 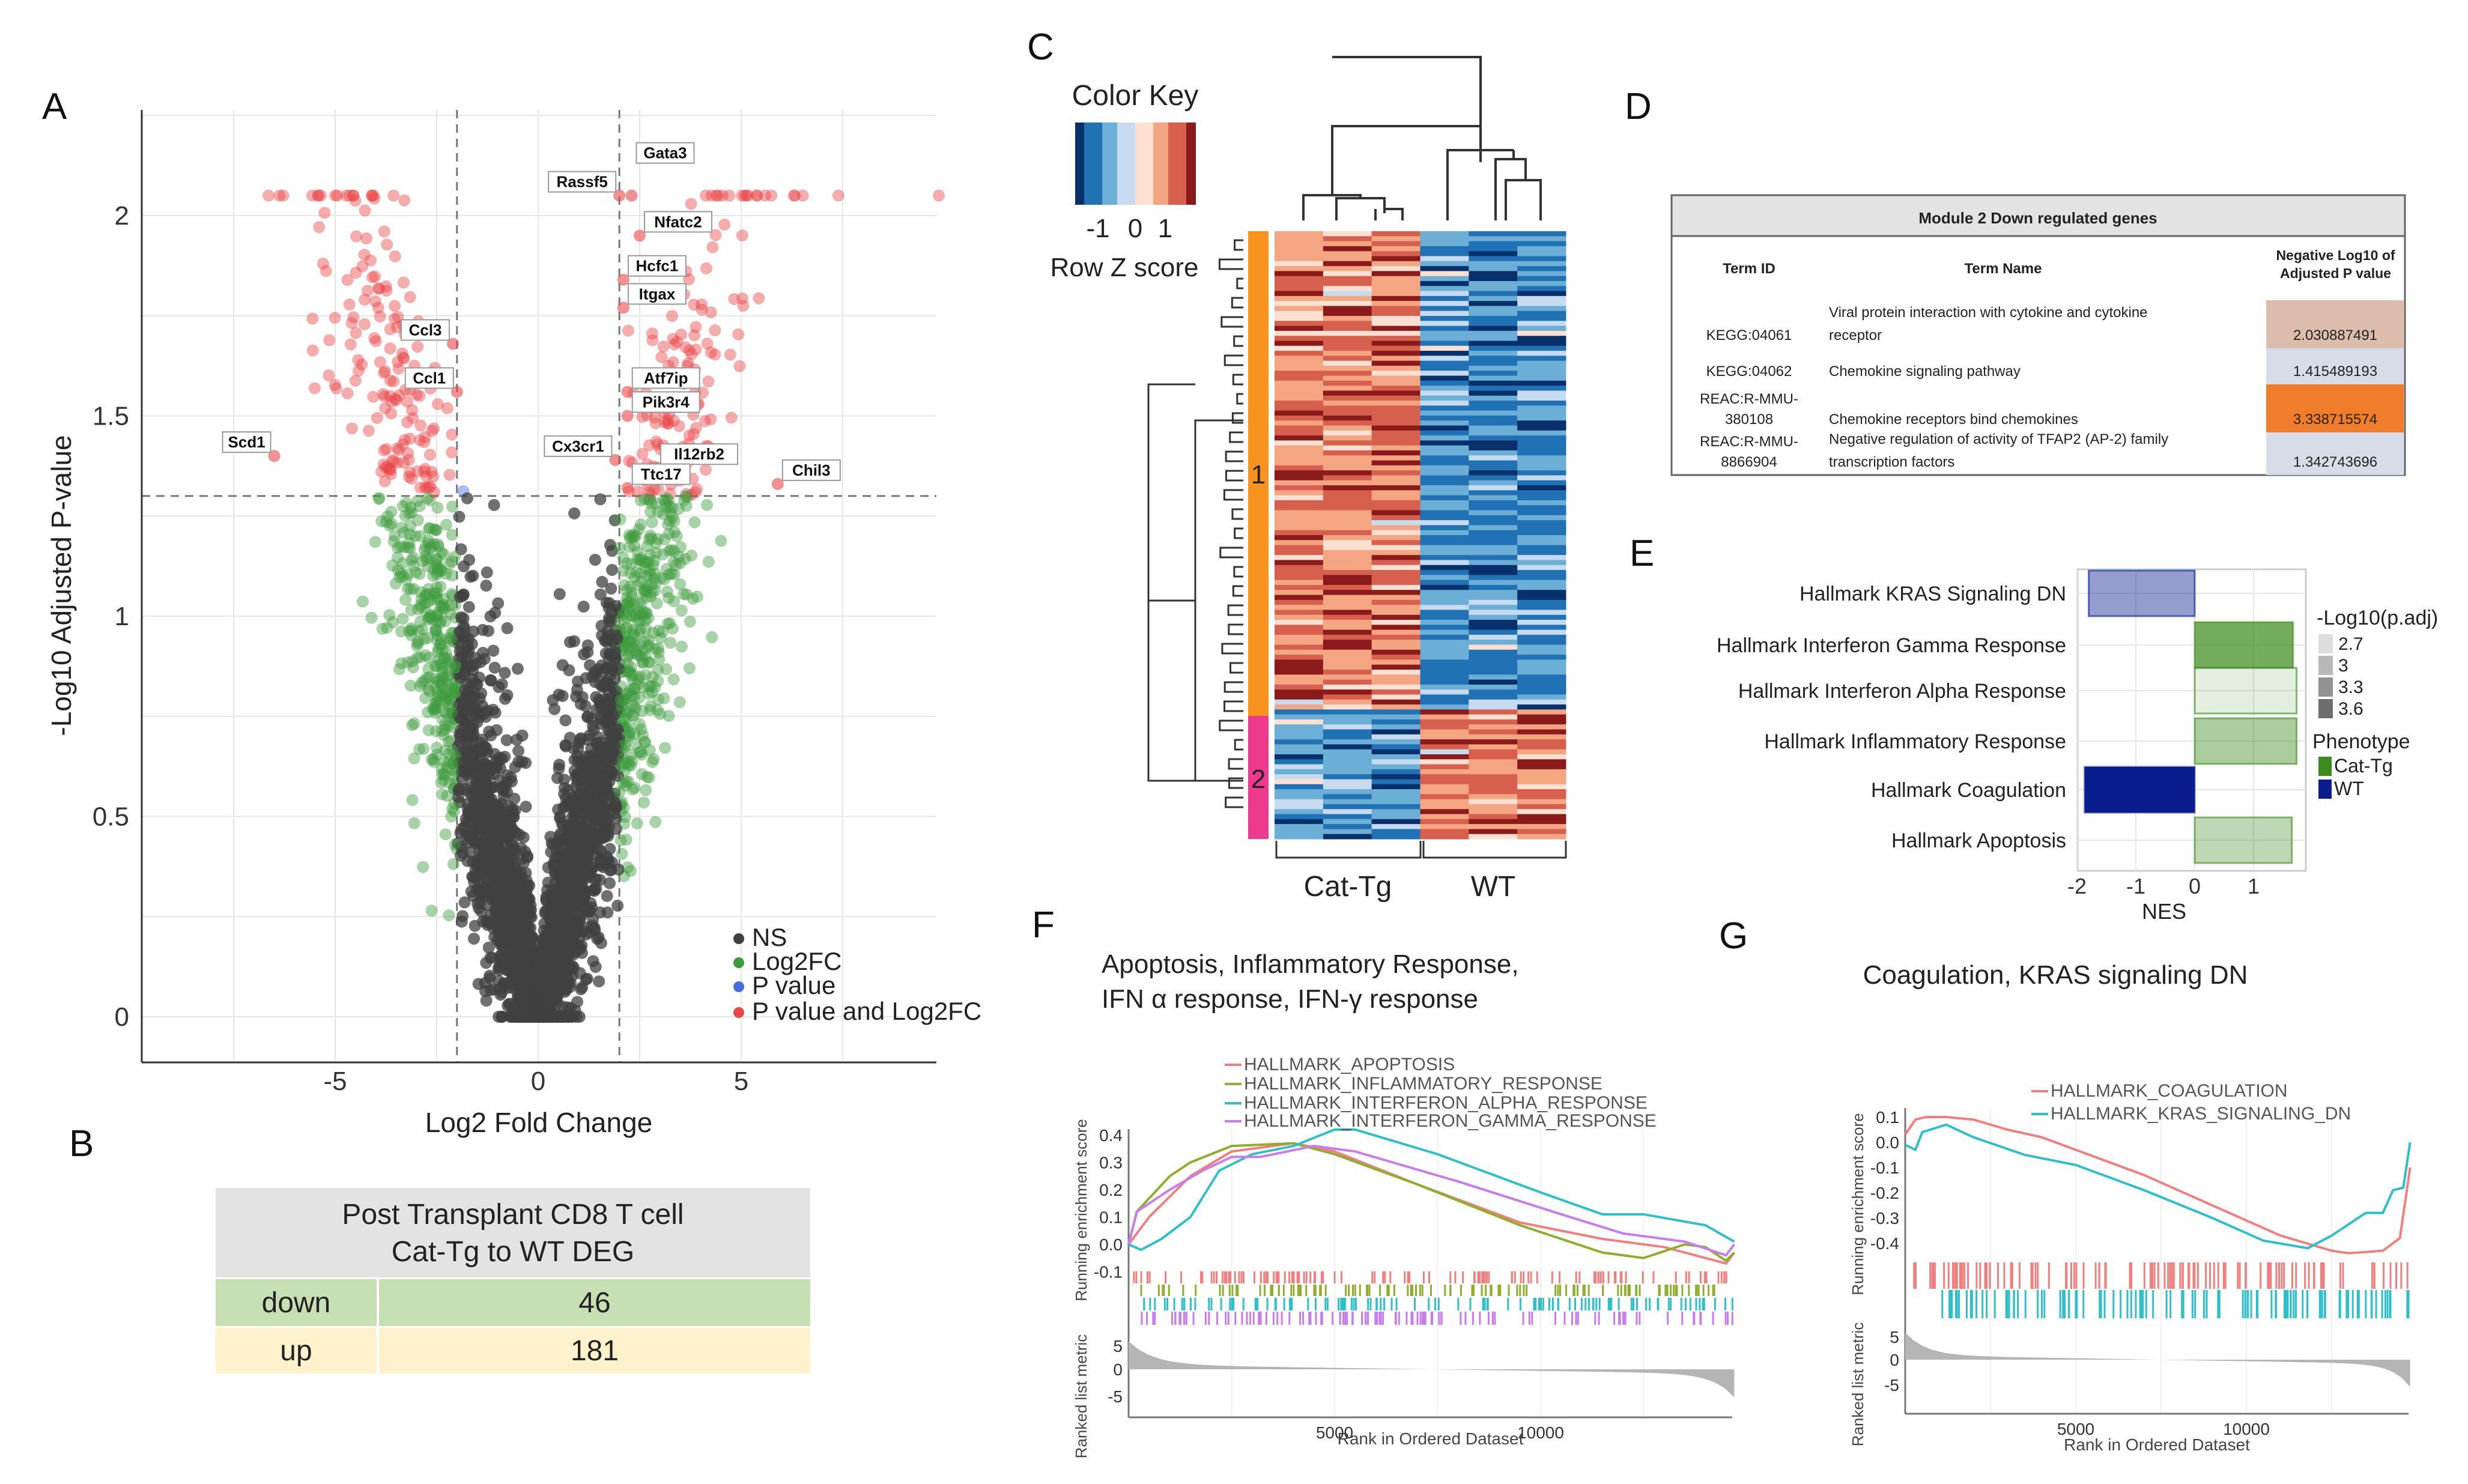 What do you see at coordinates (739, 939) in the screenshot?
I see `legend-marker` at bounding box center [739, 939].